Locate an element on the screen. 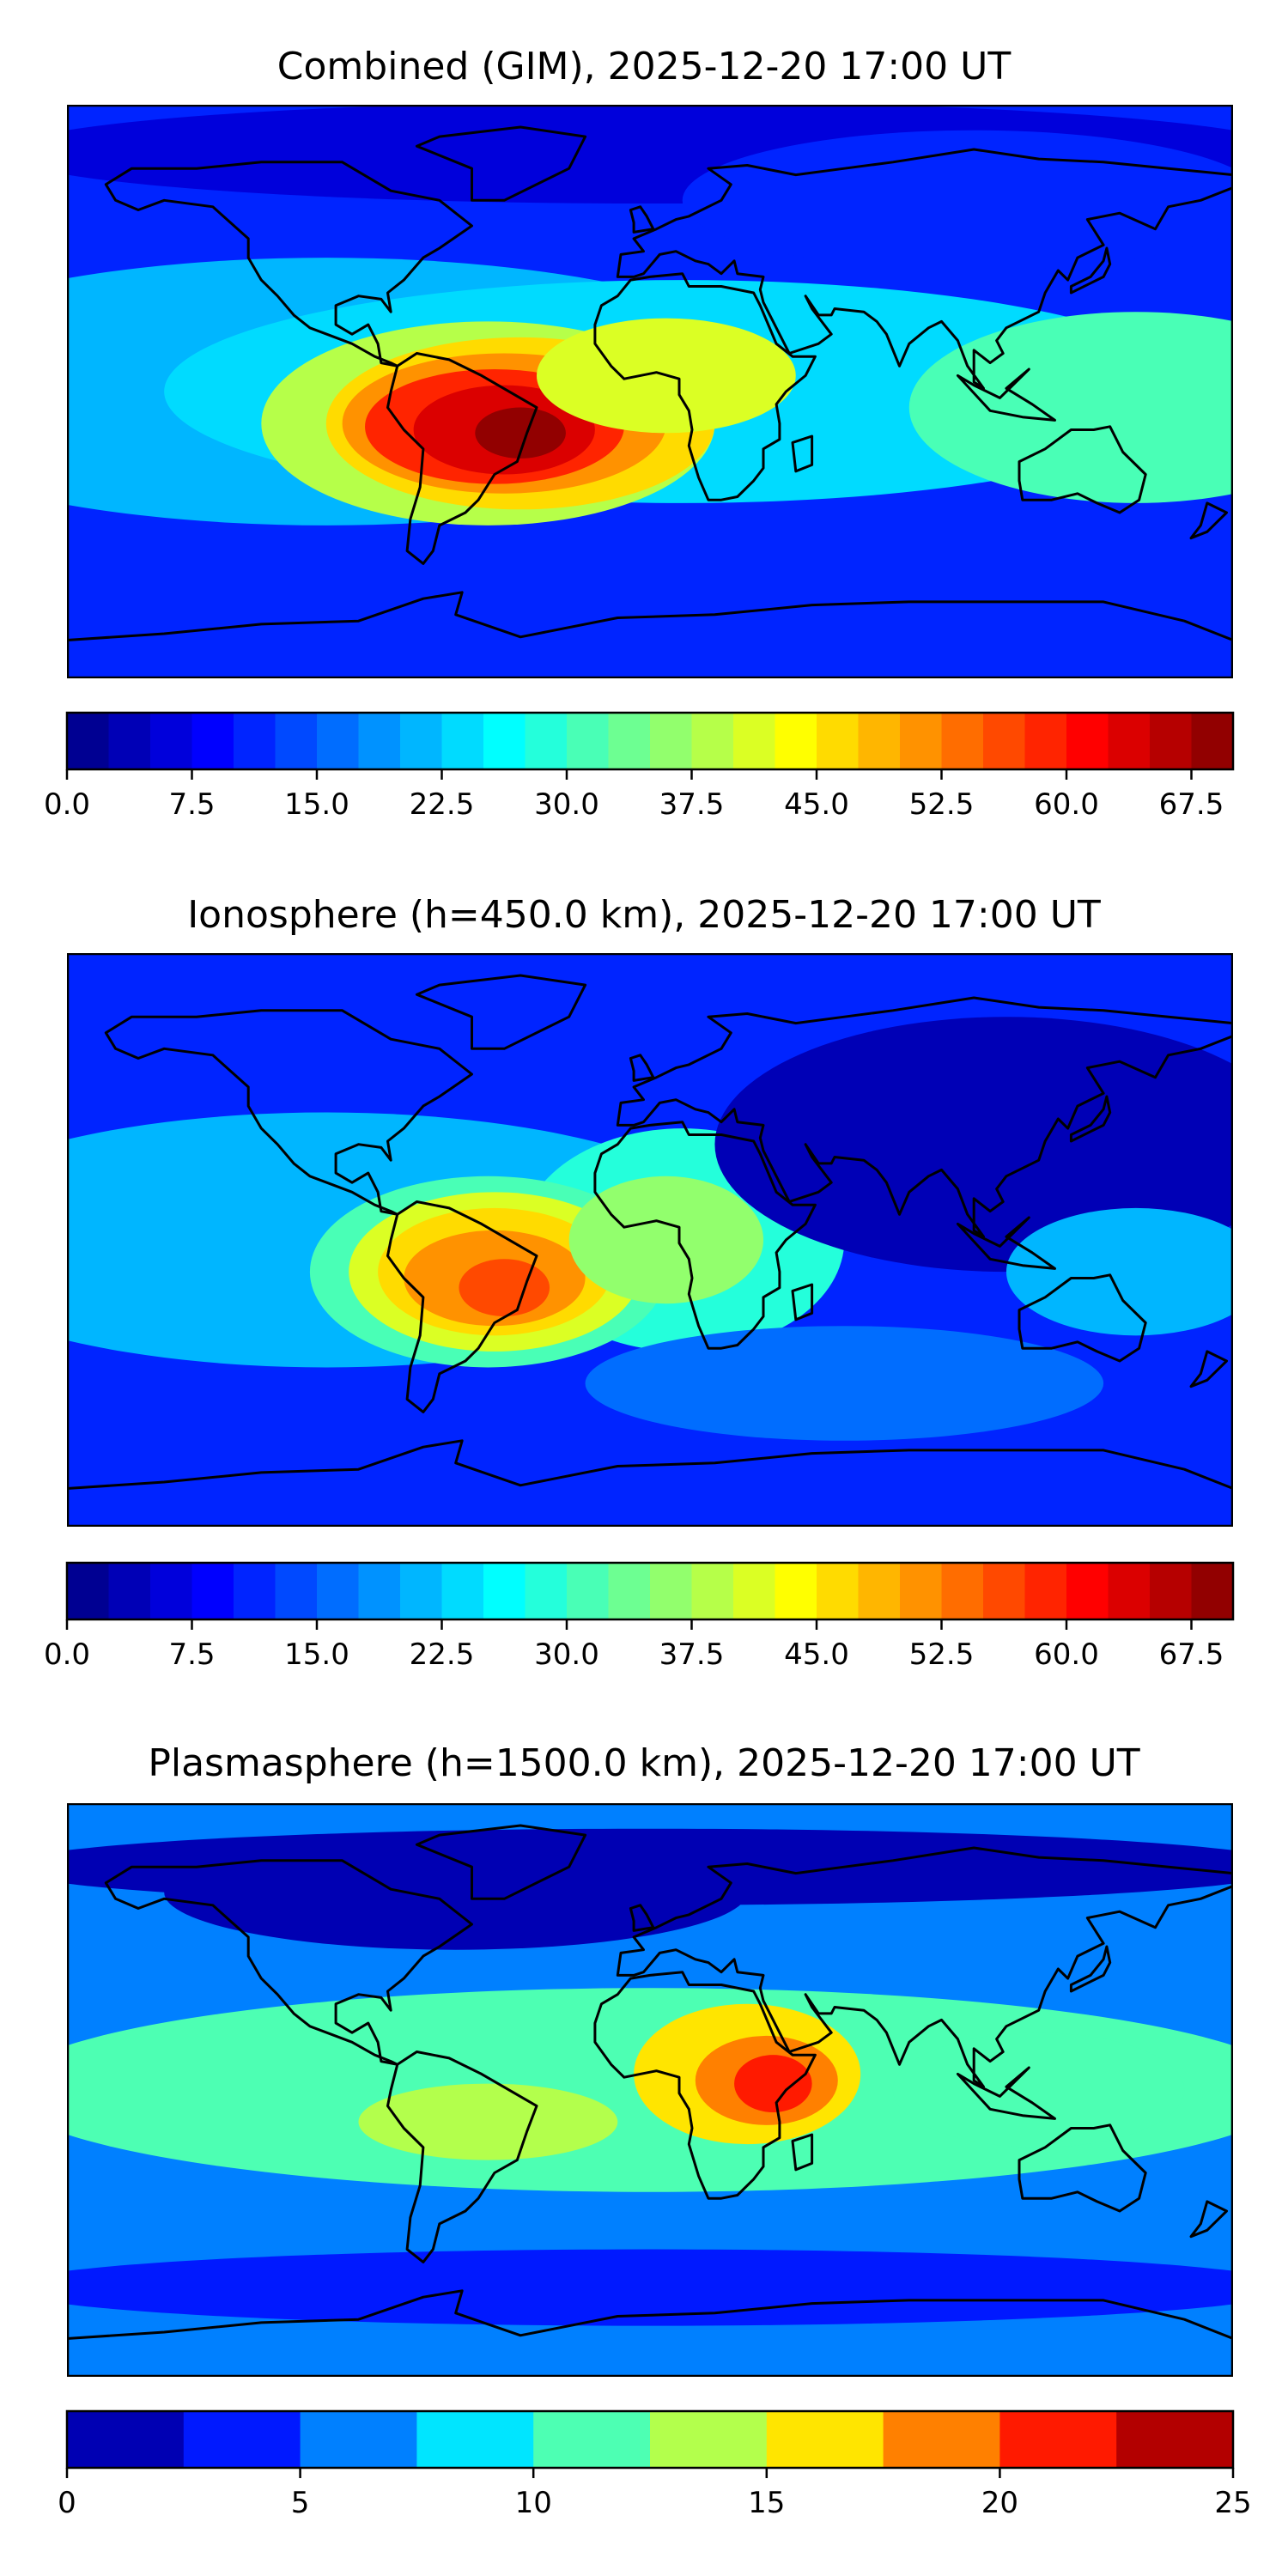 The width and height of the screenshot is (1288, 2576). panel-1-colorbar: 0.0 7.5 15.0 22.5 30.0 37.5 45.0 52.5 60.0 67.5 is located at coordinates (640, 766).